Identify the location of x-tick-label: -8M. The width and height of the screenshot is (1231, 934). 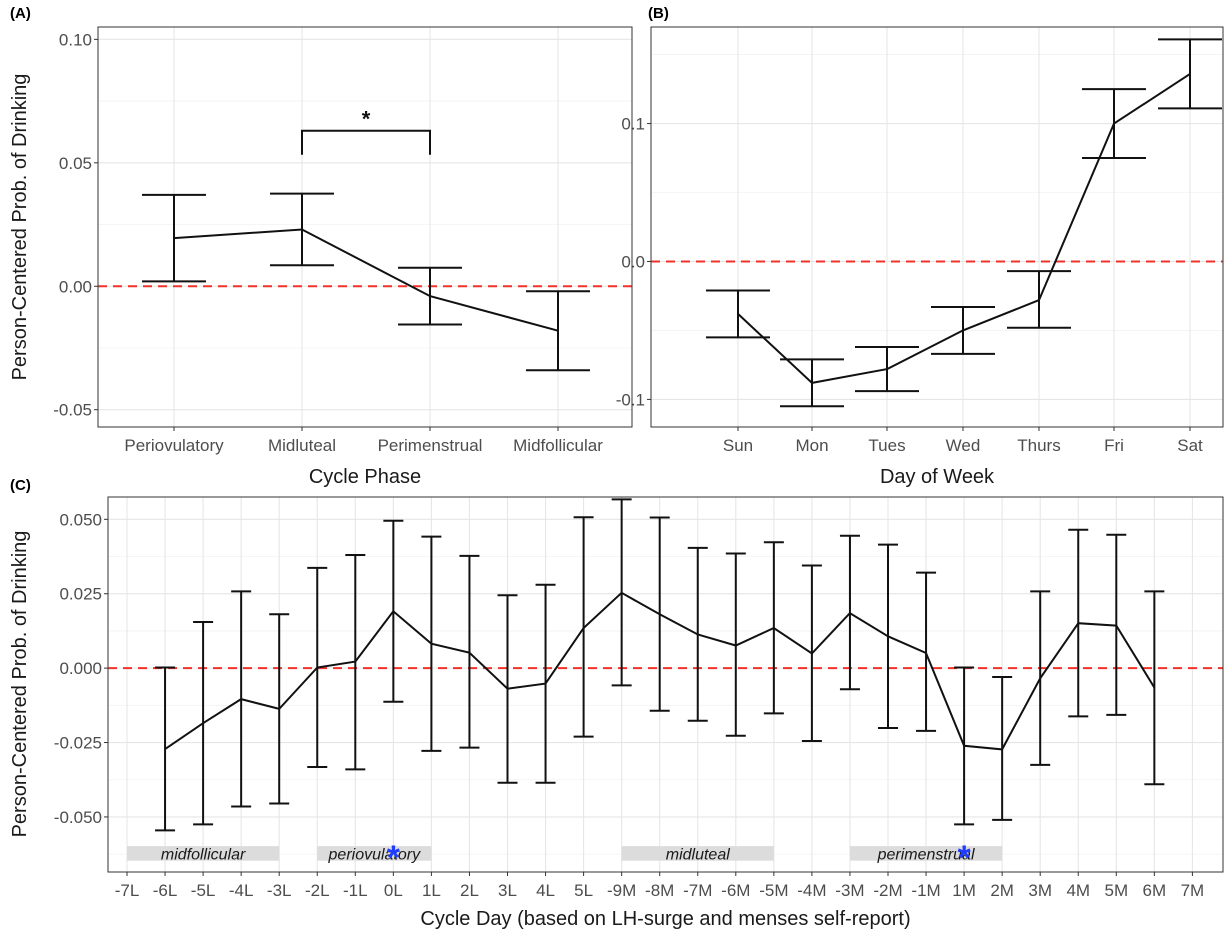
(659, 890).